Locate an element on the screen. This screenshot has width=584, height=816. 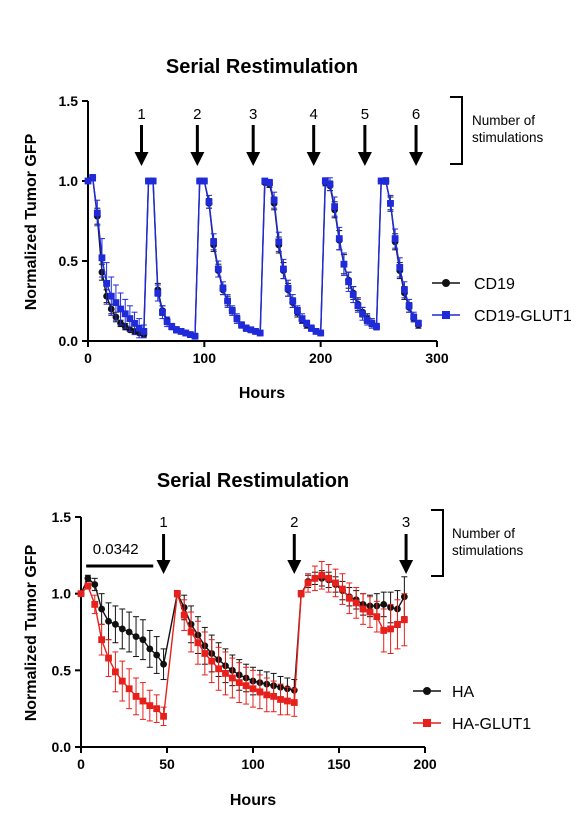
chart-2-series-ha is located at coordinates (242, 636).